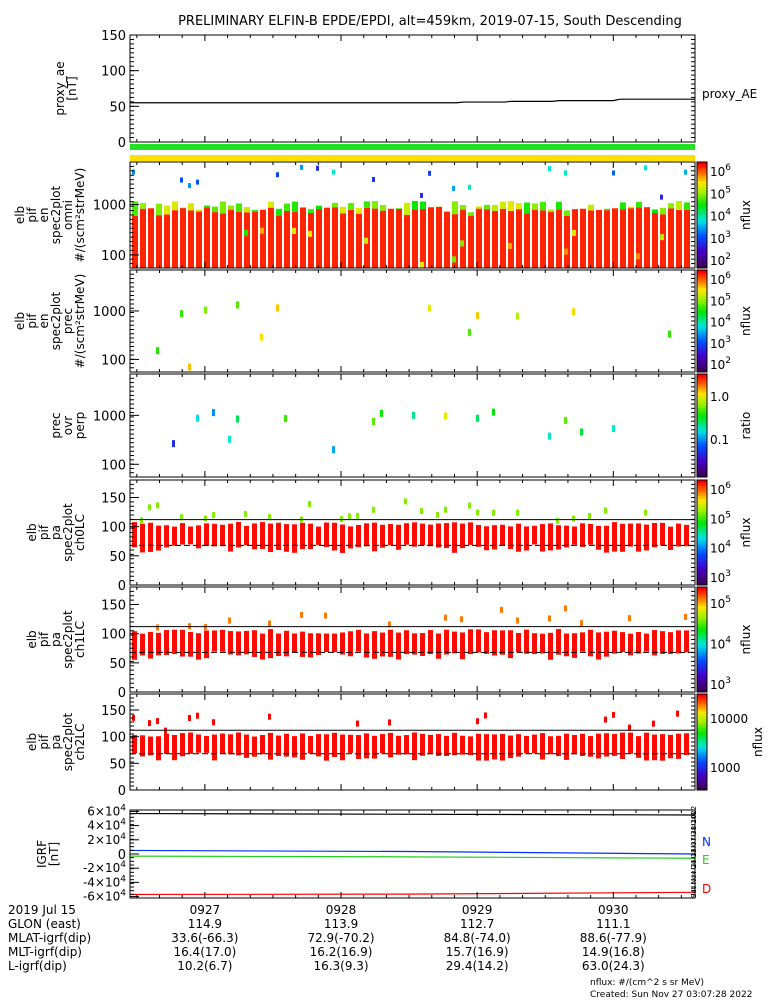  What do you see at coordinates (720, 216) in the screenshot?
I see `colorbar-tick-label: 10⁴` at bounding box center [720, 216].